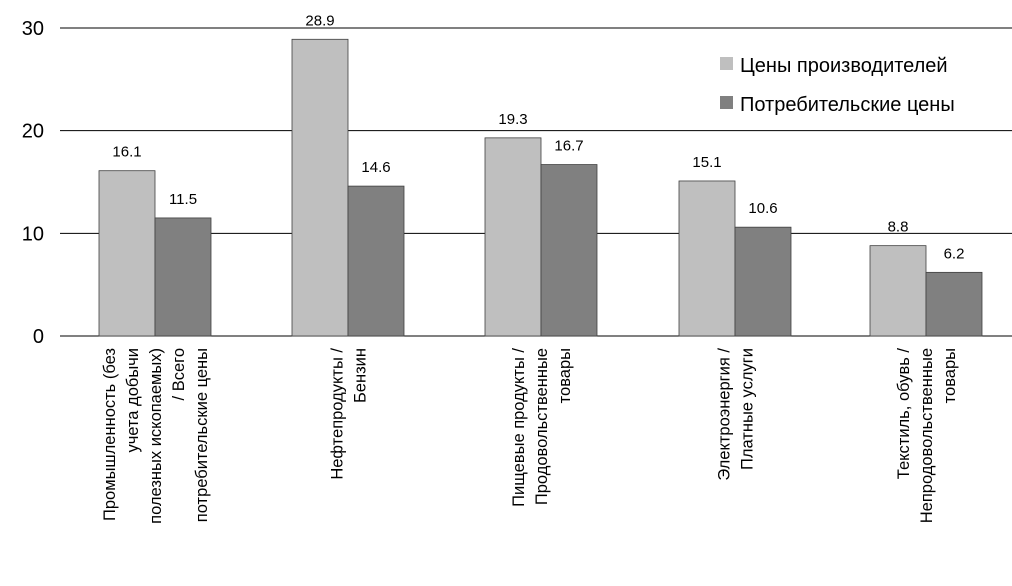 This screenshot has width=1012, height=586. What do you see at coordinates (954, 253) in the screenshot?
I see `data-label: 6.2` at bounding box center [954, 253].